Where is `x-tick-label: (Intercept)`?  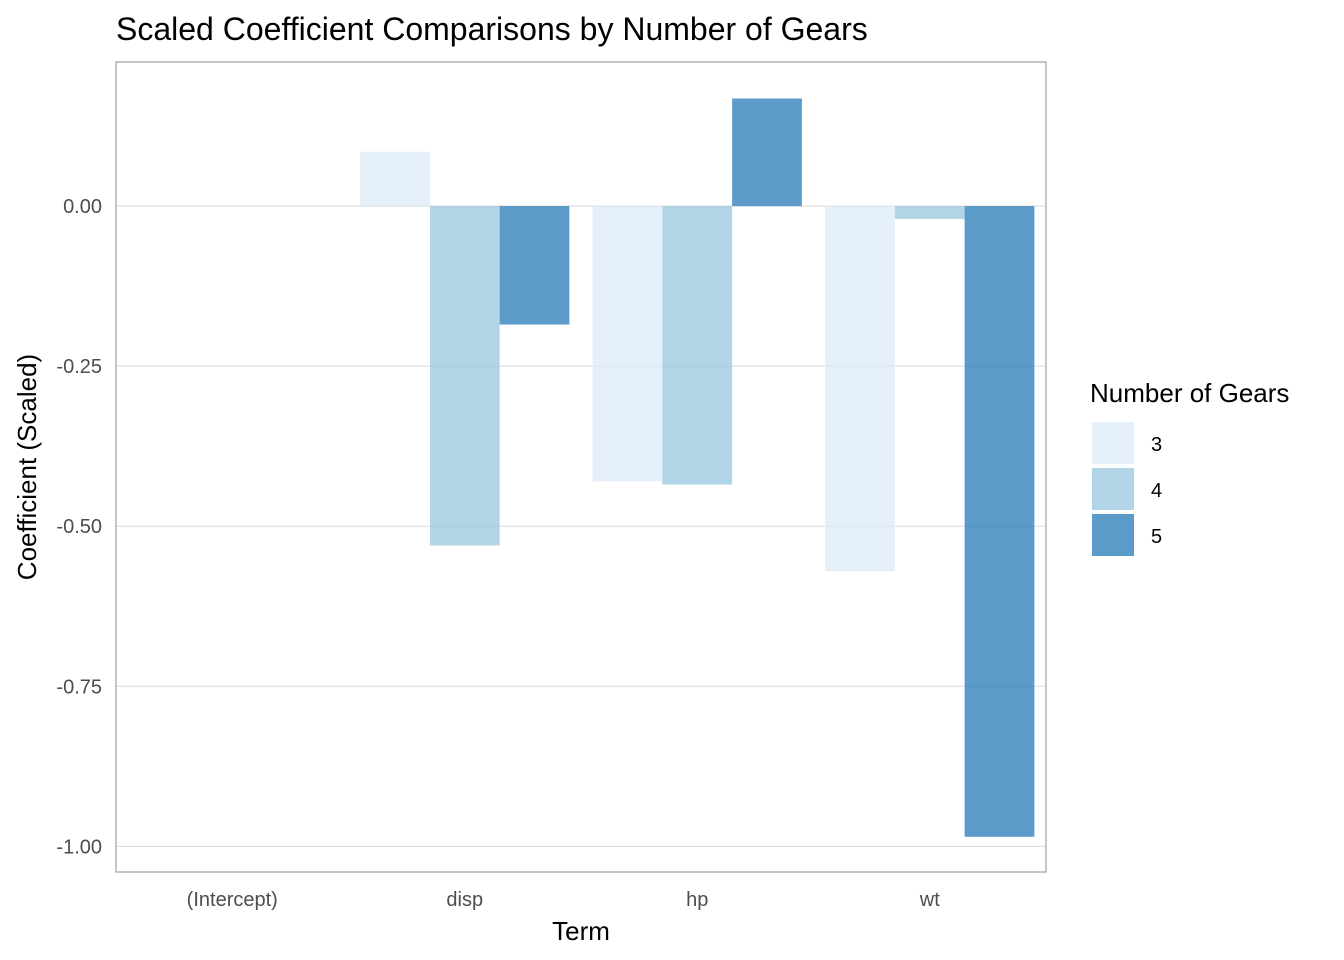 x-tick-label: (Intercept) is located at coordinates (232, 900).